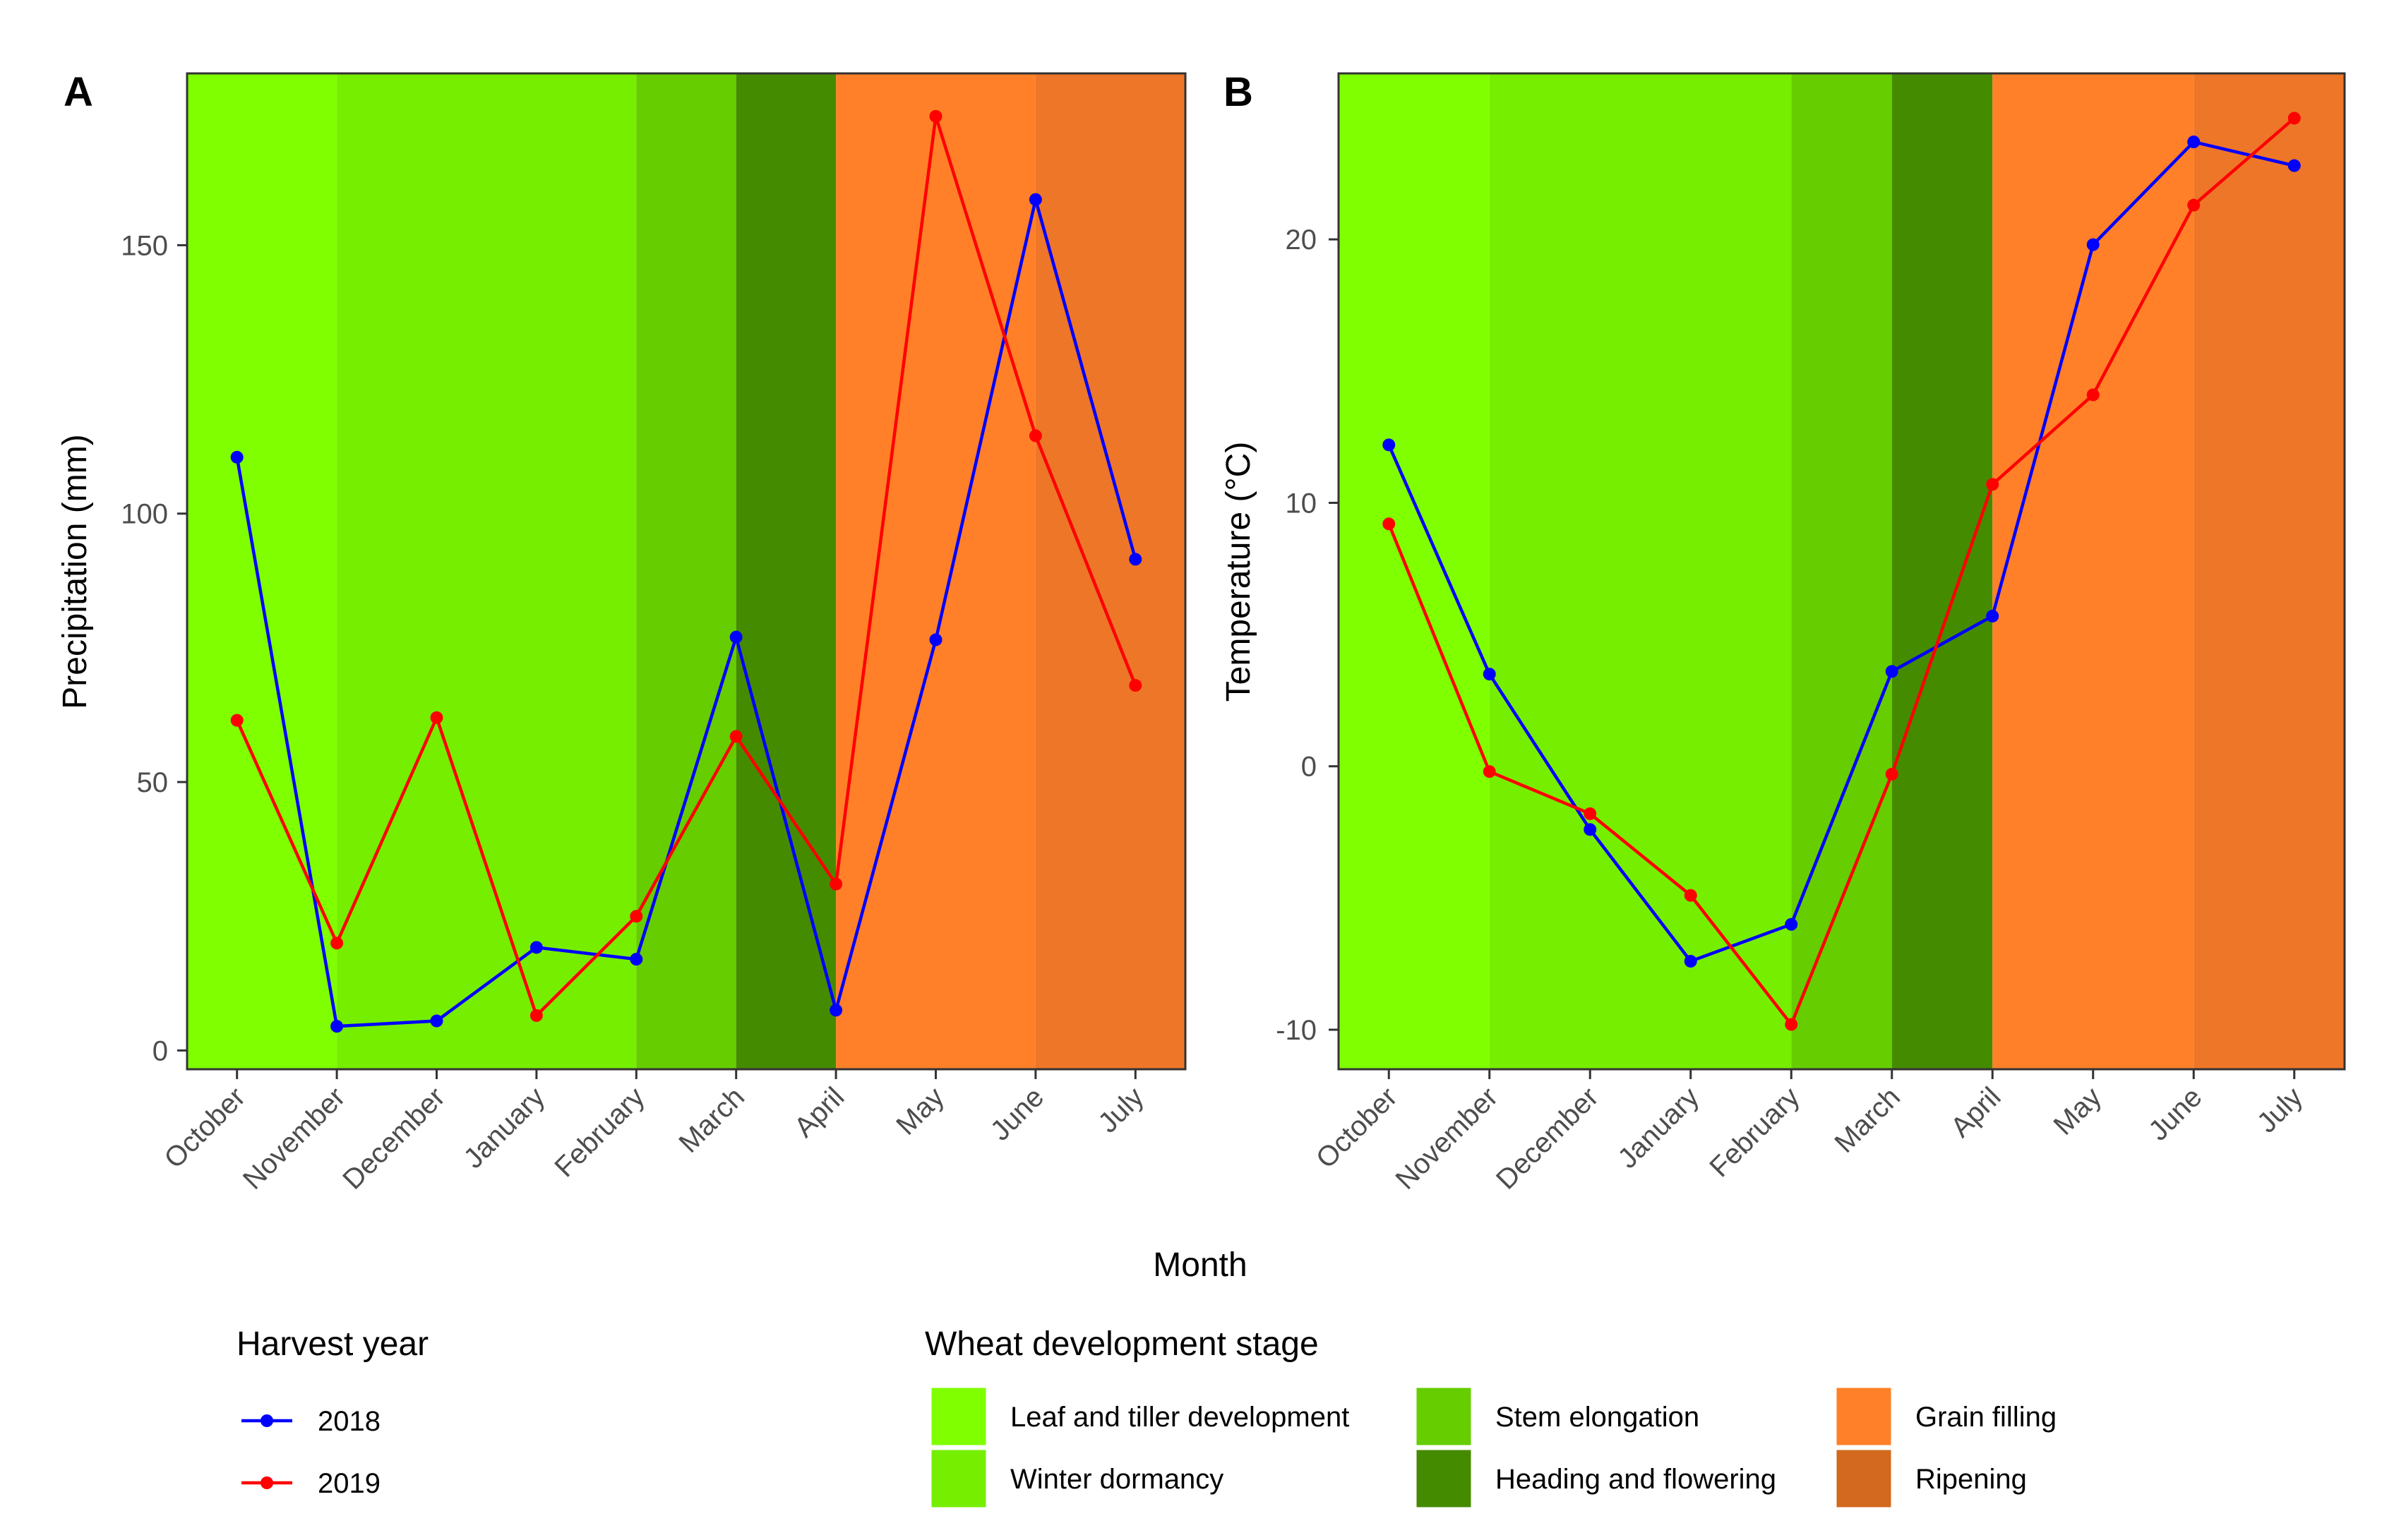 This screenshot has width=2394, height=1540. Describe the element at coordinates (1200, 1265) in the screenshot. I see `x-axis-title: Month` at that location.